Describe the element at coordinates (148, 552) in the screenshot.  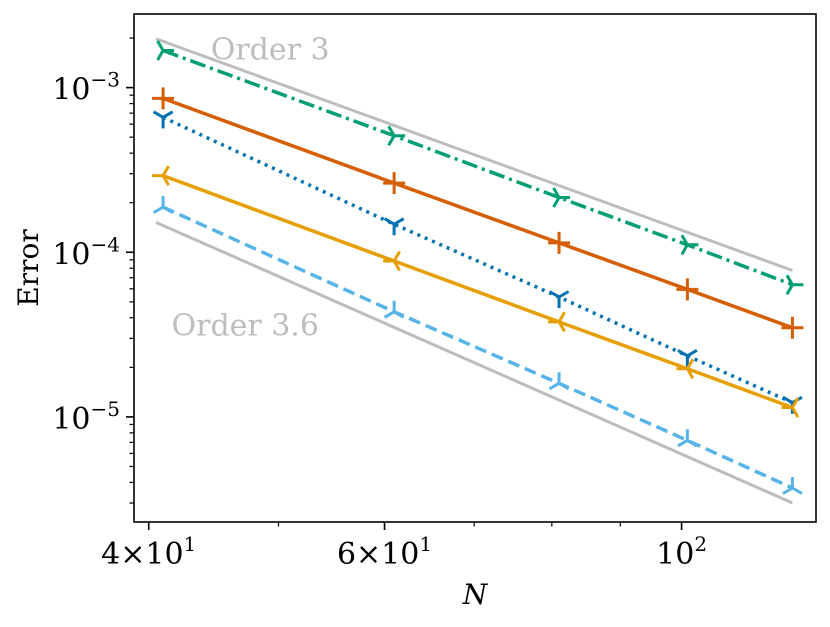
I see `x-tick-label-1: 4×101` at that location.